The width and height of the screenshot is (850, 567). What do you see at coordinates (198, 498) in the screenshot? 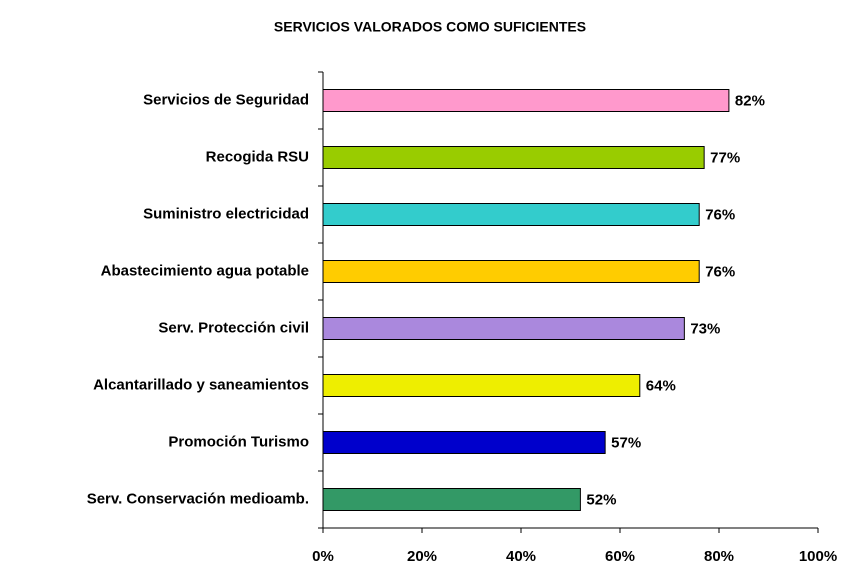
I see `y-tick-label: Serv. Conservación medioamb.` at bounding box center [198, 498].